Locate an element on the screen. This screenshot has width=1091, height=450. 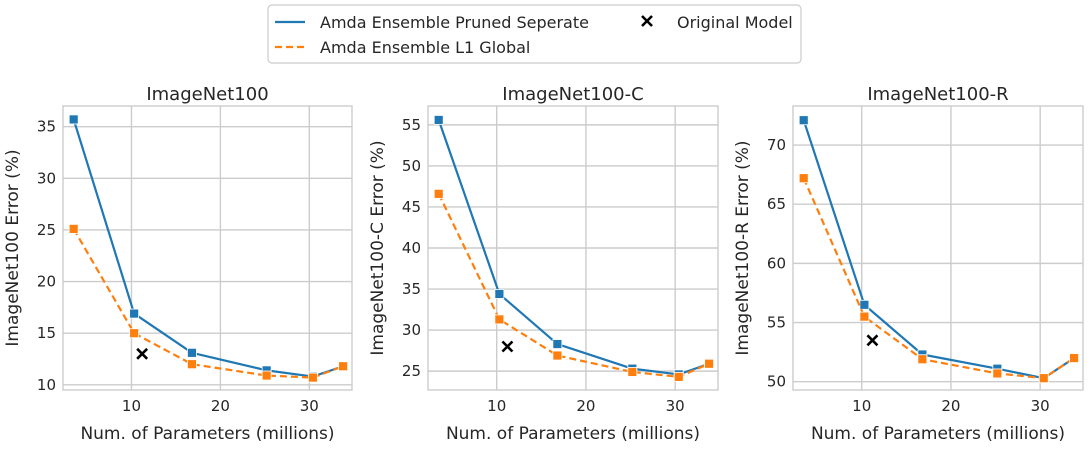
panel-2-point-original-model is located at coordinates (872, 340).